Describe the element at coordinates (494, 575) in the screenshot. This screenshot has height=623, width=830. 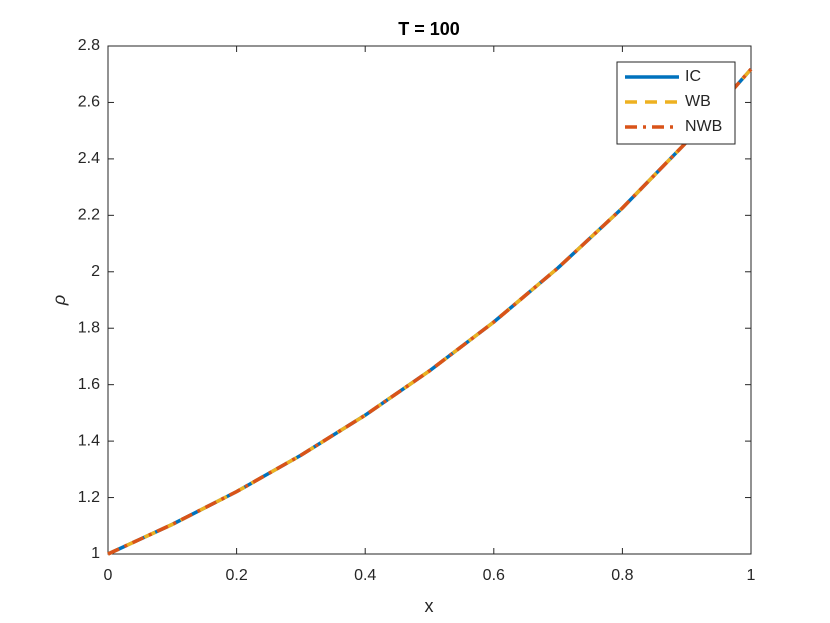
I see `x-tick-label: 0.6` at that location.